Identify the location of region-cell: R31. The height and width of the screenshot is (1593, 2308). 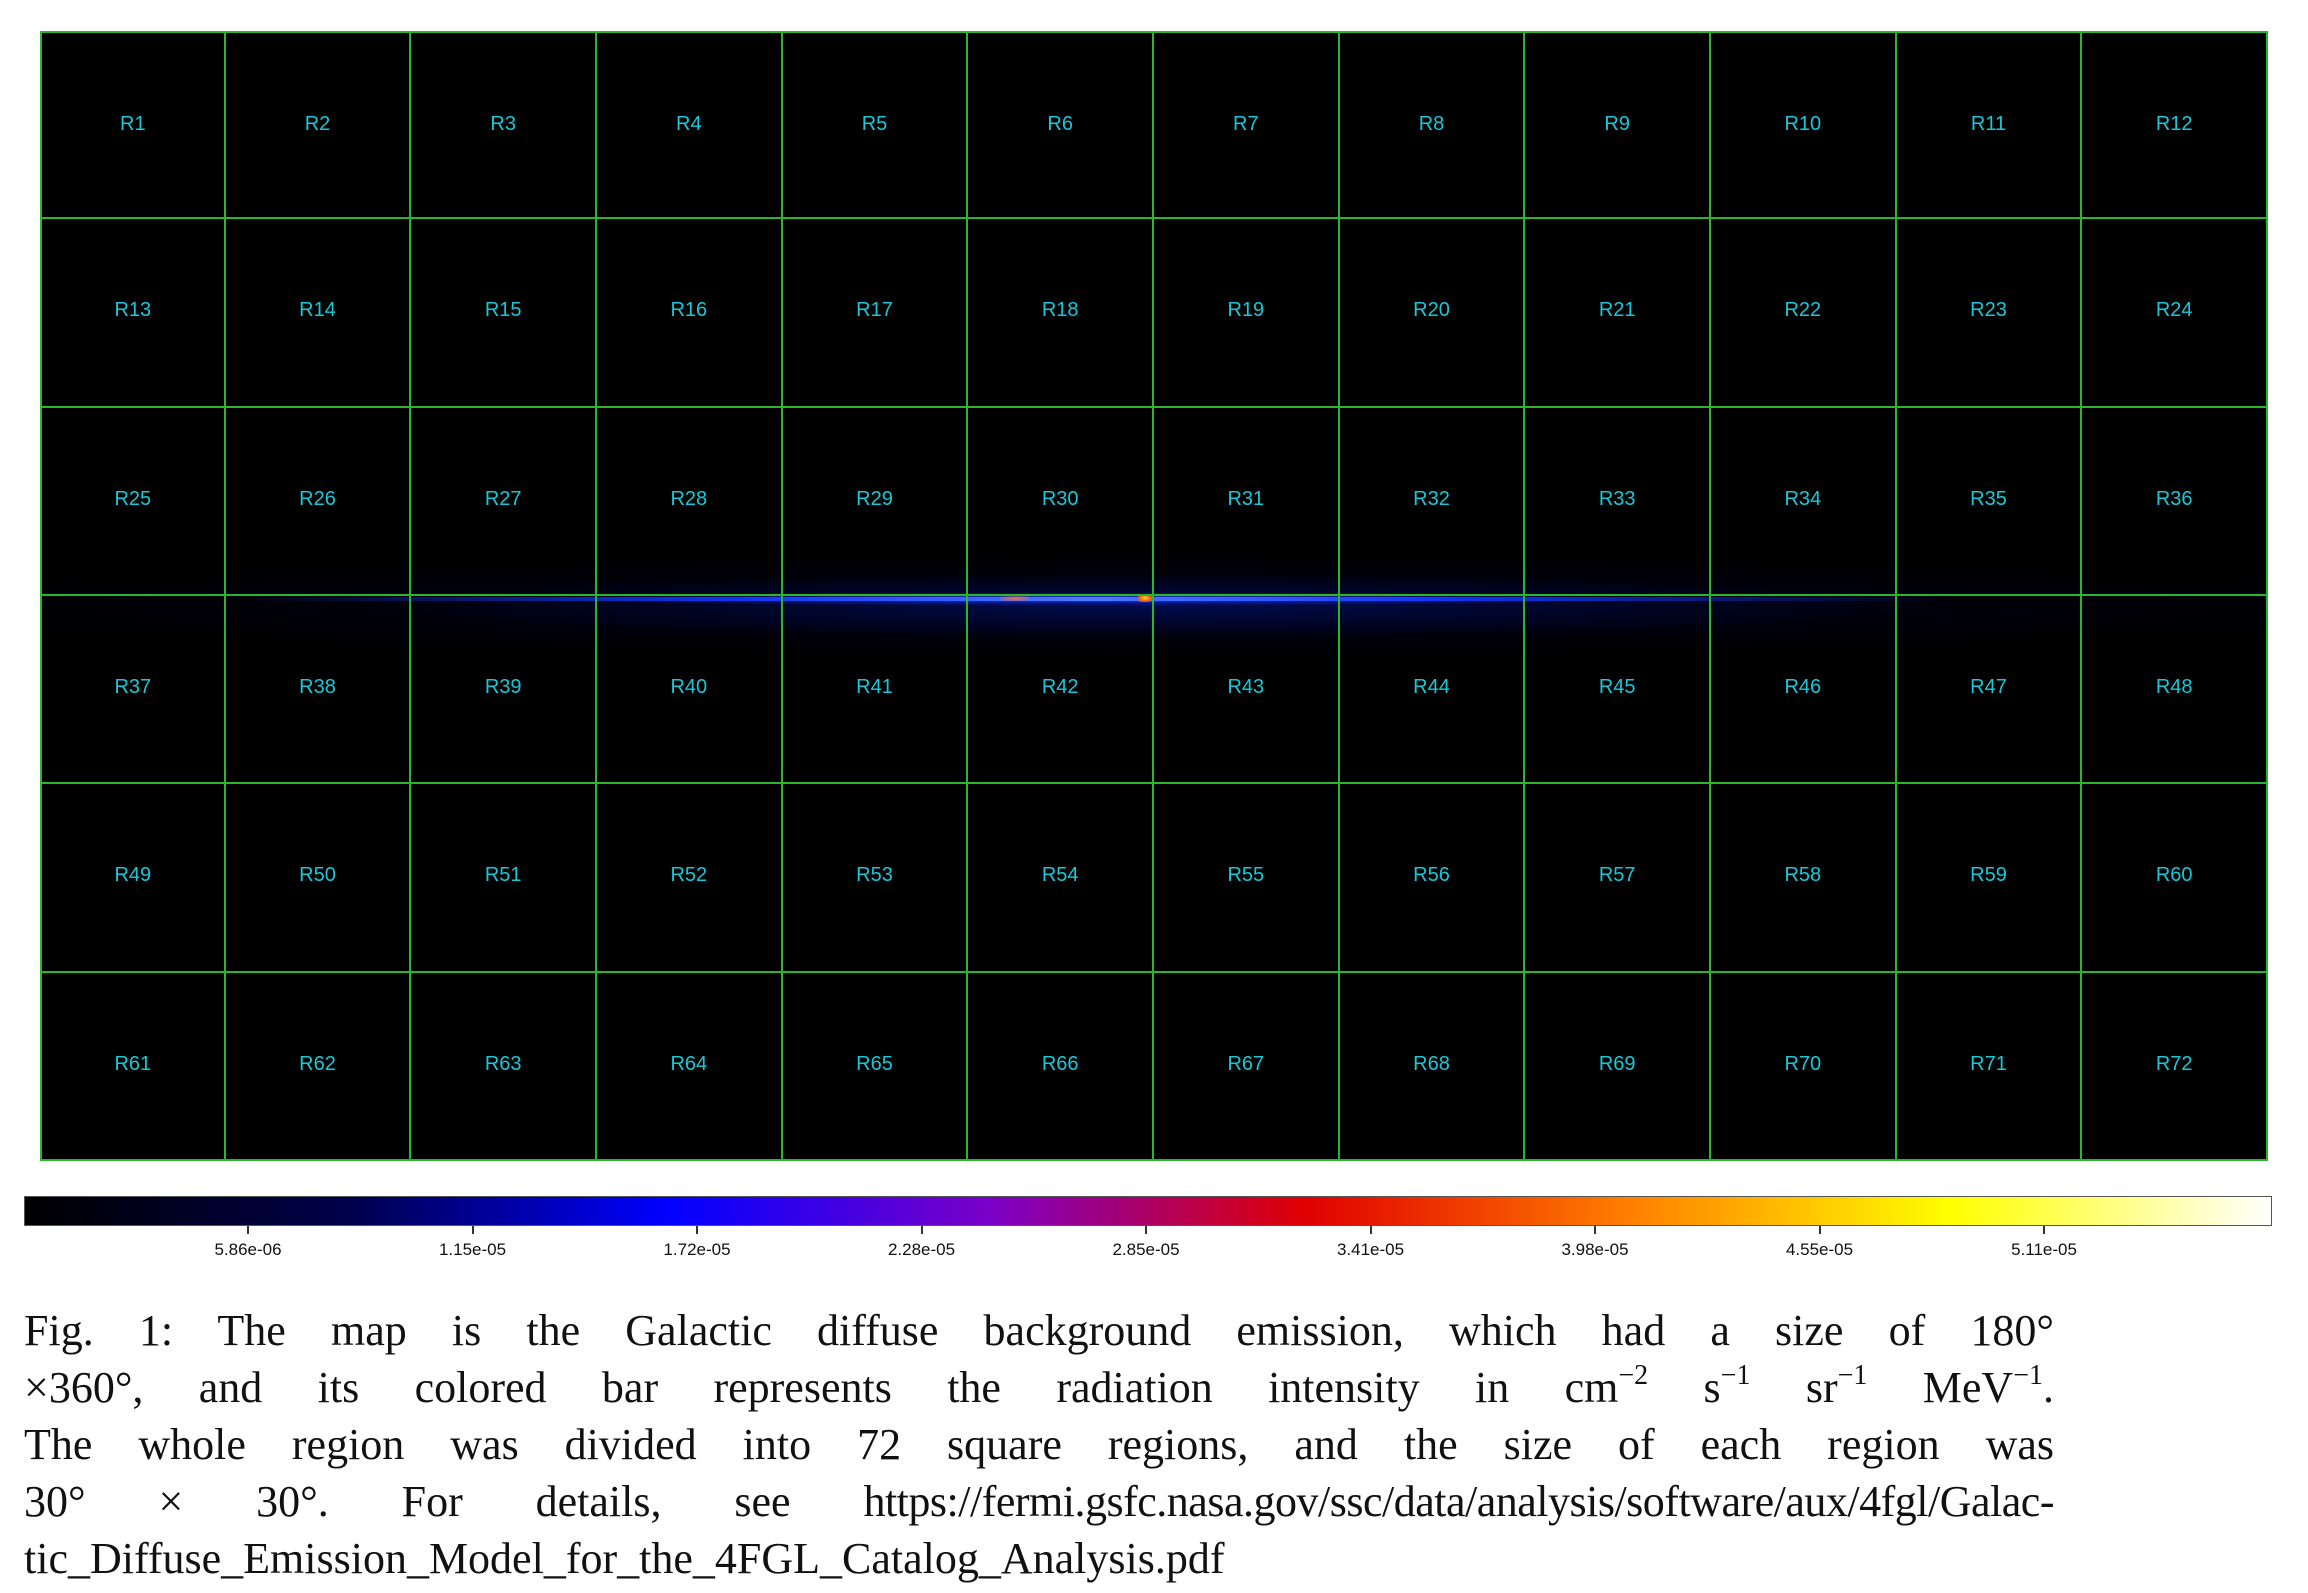
(1247, 501).